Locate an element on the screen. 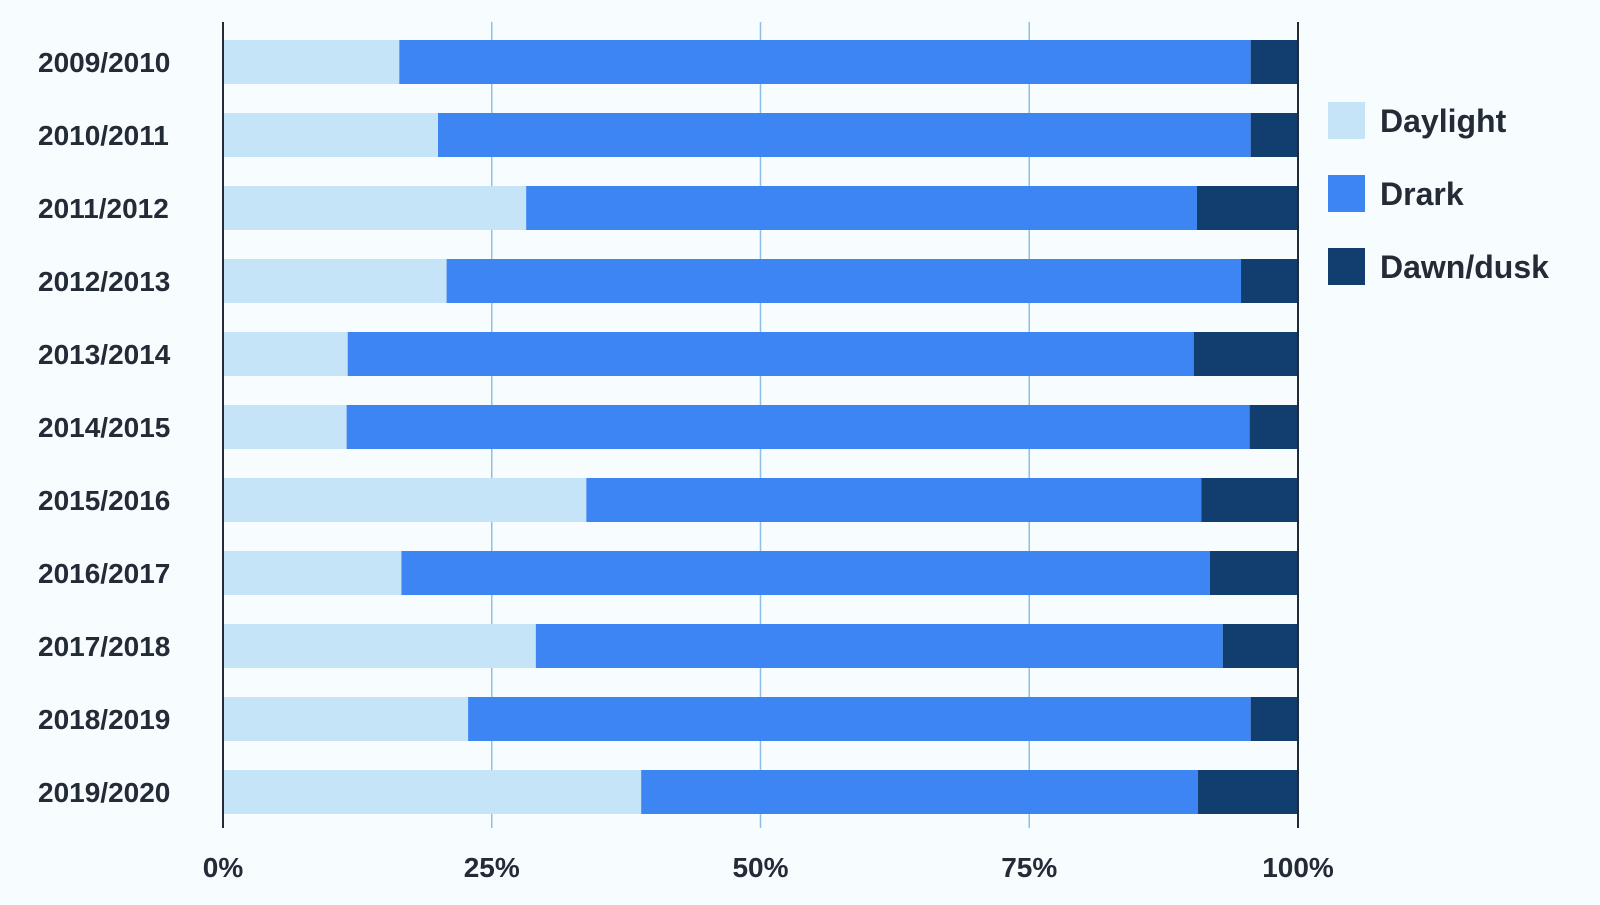 This screenshot has width=1600, height=905. category-label: 2013/2014 is located at coordinates (104, 354).